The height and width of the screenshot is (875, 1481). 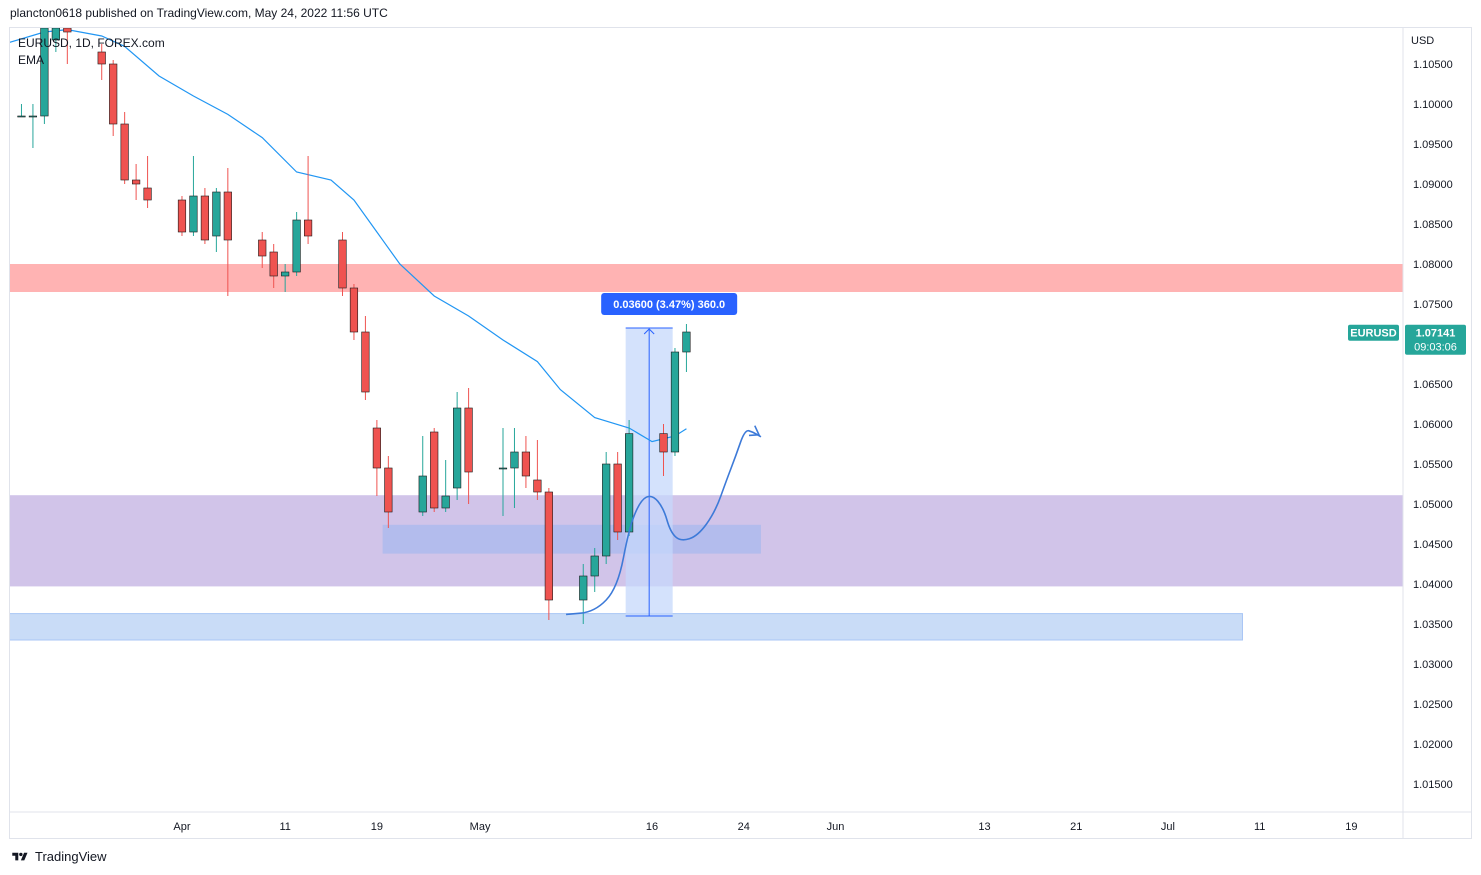 What do you see at coordinates (1433, 545) in the screenshot?
I see `price-tick: 1.04500` at bounding box center [1433, 545].